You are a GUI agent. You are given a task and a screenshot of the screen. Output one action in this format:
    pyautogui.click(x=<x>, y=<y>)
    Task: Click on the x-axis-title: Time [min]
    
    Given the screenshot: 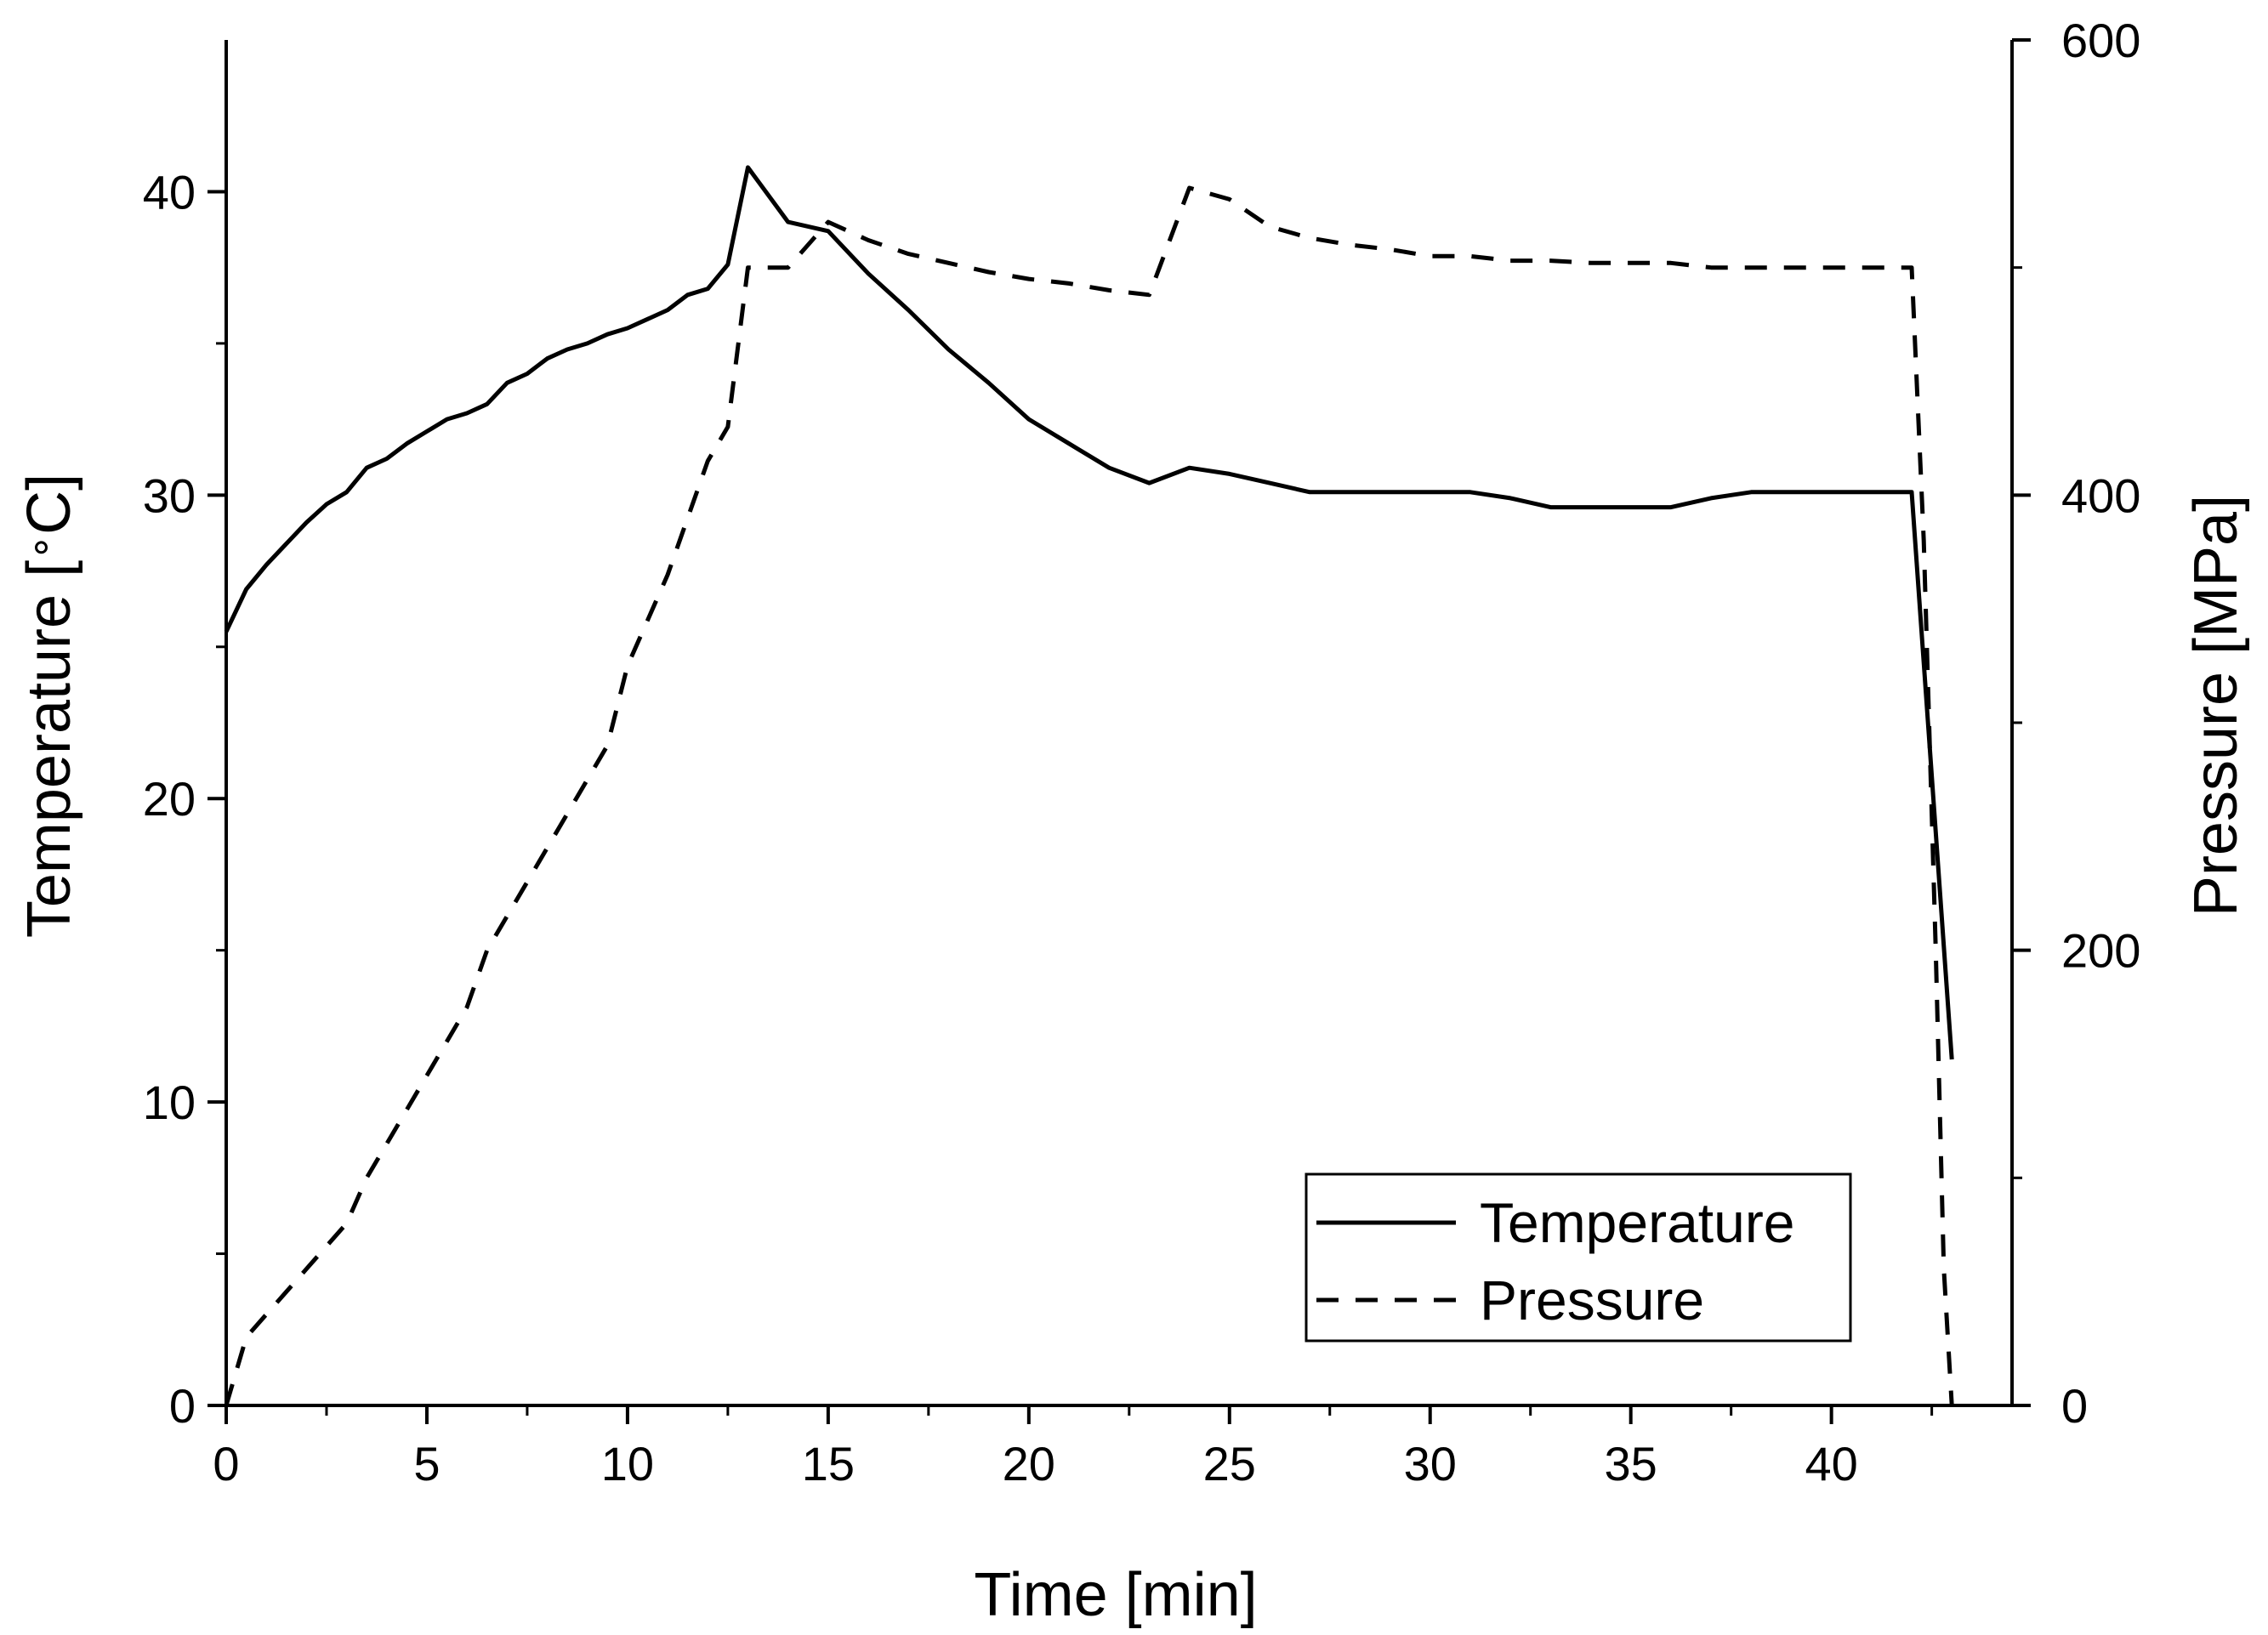 What is the action you would take?
    pyautogui.click(x=1115, y=1595)
    